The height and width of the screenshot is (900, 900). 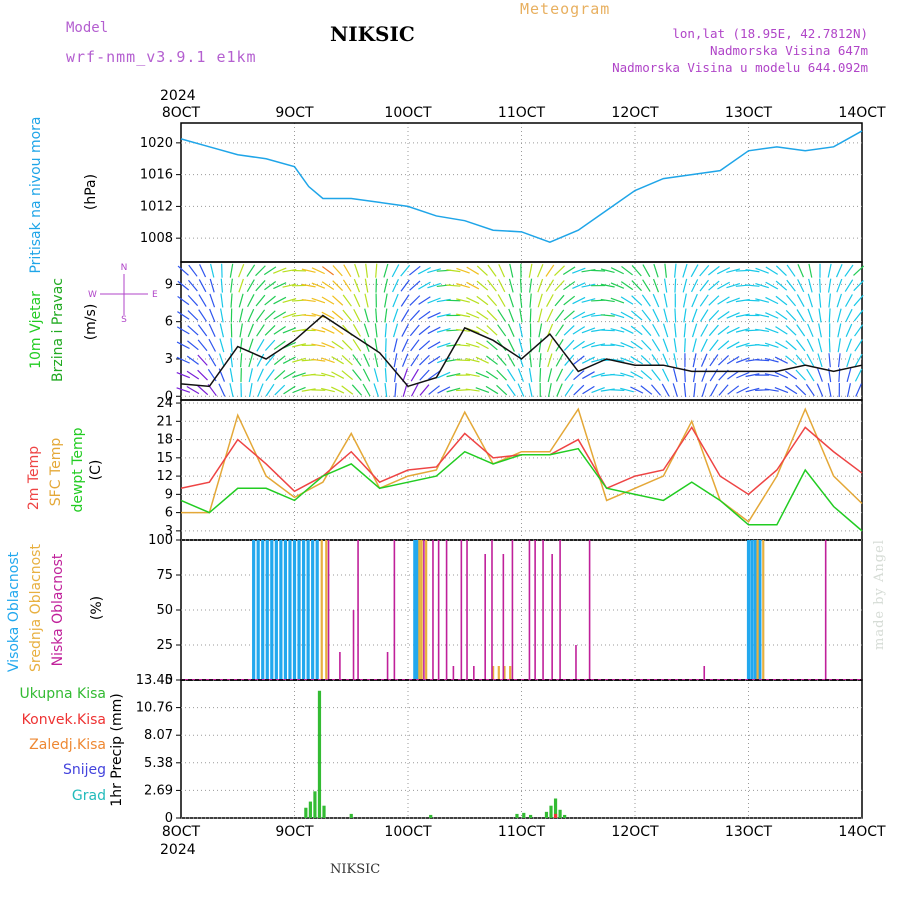 I want to click on y-tick-label: 21, so click(x=164, y=421).